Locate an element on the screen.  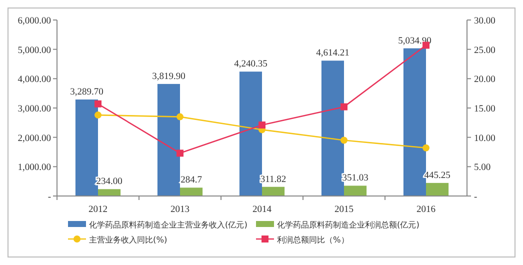
data-label: 4,614.21 is located at coordinates (333, 53).